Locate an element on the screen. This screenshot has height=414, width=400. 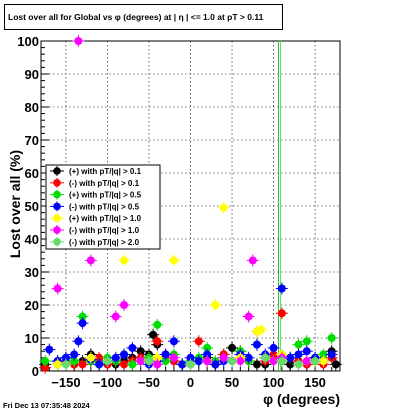
legend-label: (-) with pT/|q| > 2.0 is located at coordinates (104, 242).